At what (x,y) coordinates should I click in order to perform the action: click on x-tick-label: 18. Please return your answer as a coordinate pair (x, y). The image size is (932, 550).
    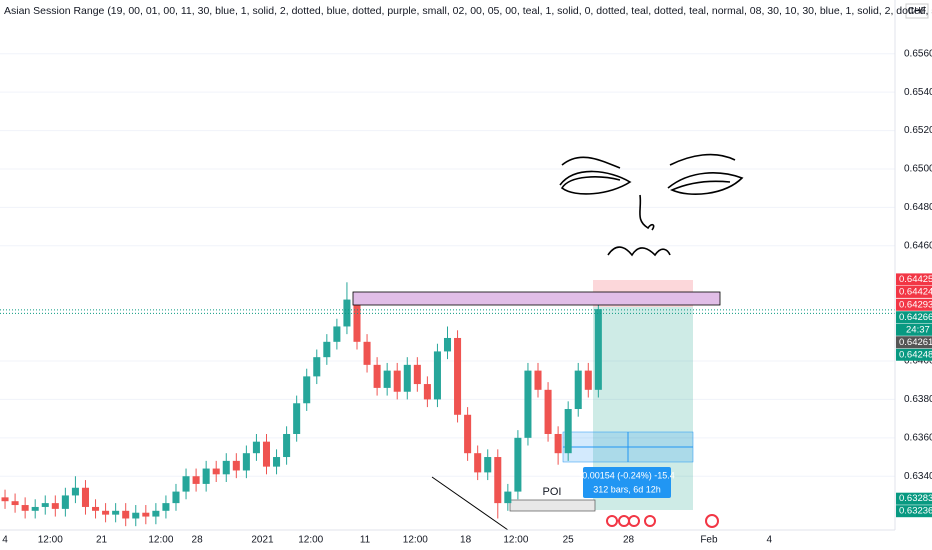
    Looking at the image, I should click on (466, 540).